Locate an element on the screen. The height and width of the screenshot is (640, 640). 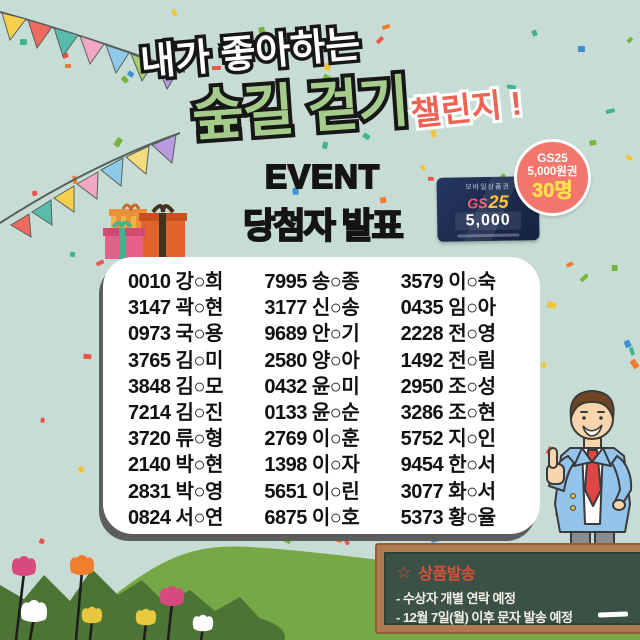
winner-item: 0133 윤○순 is located at coordinates (312, 413).